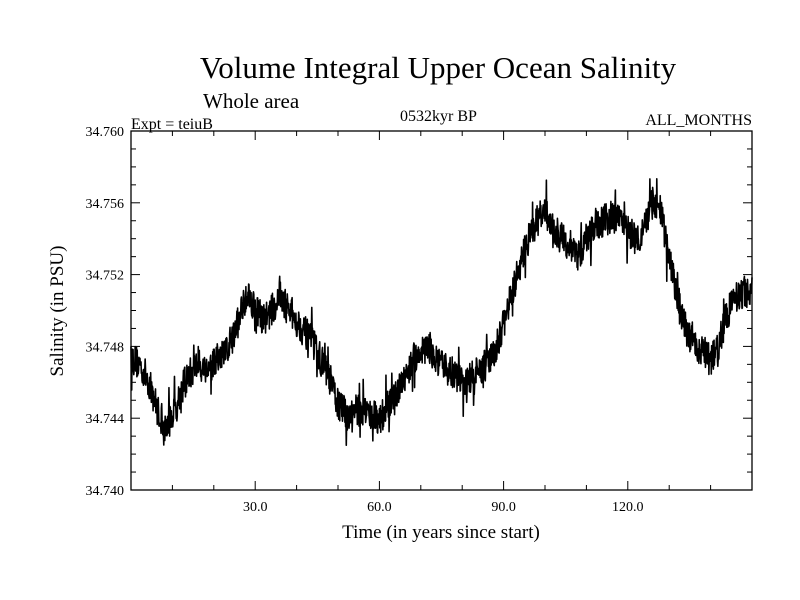  I want to click on chart-title: Volume Integral Upper Ocean Salinity, so click(438, 67).